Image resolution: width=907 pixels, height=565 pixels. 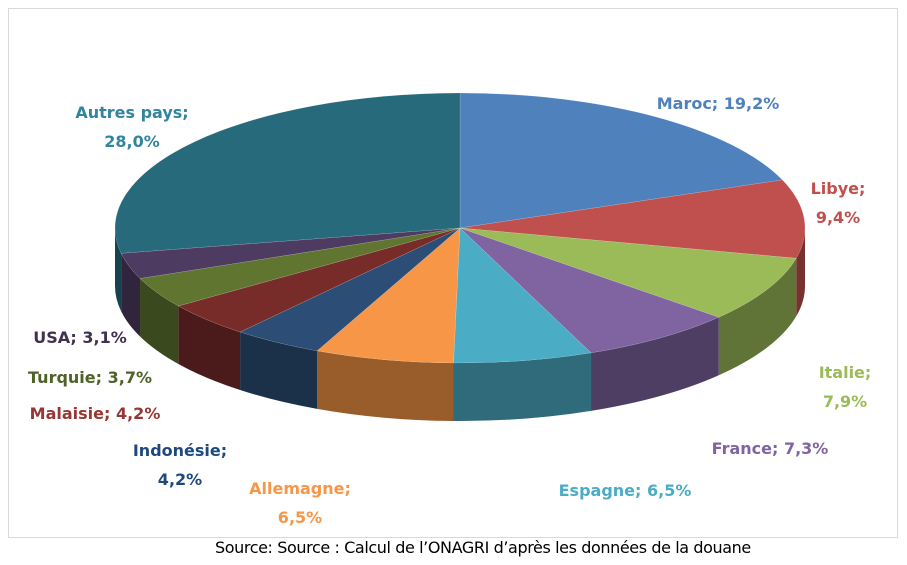 I want to click on data-label: Allemagne; 6,5%, so click(x=300, y=503).